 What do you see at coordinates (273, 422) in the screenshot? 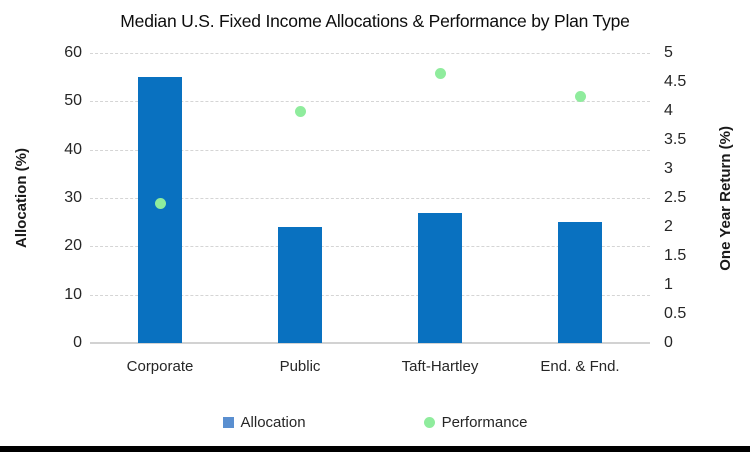
I see `legend-label-allocation: Allocation` at bounding box center [273, 422].